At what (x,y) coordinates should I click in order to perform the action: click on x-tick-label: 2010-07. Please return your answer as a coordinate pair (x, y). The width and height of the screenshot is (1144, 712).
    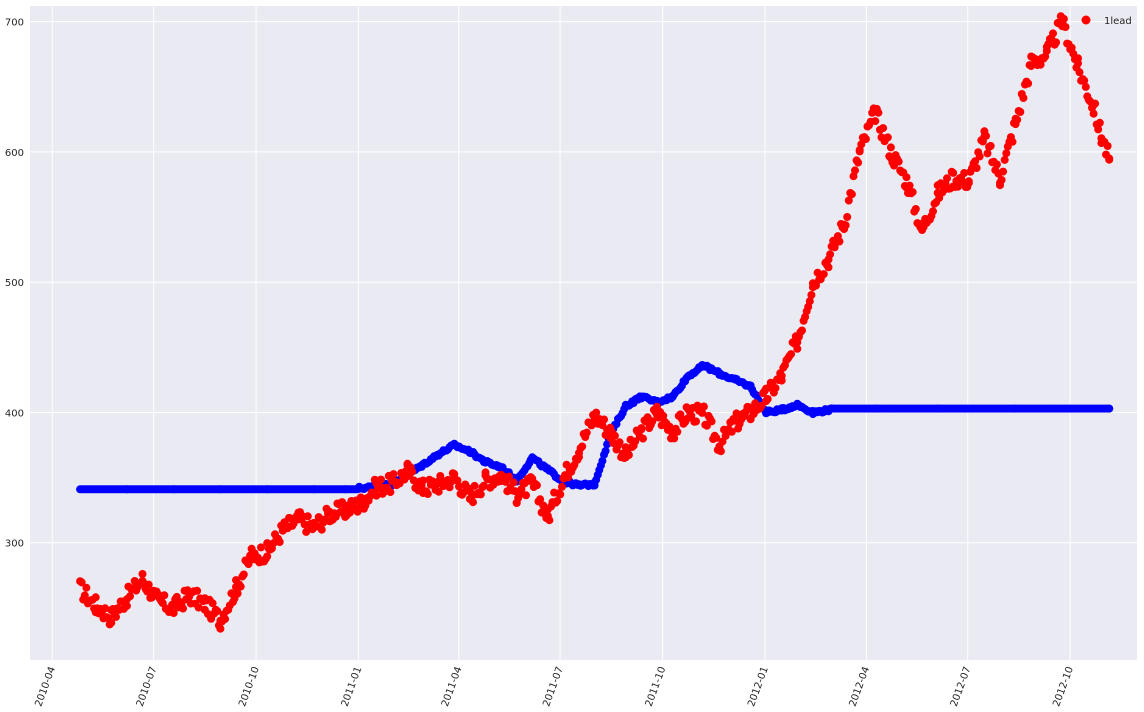
    Looking at the image, I should click on (147, 686).